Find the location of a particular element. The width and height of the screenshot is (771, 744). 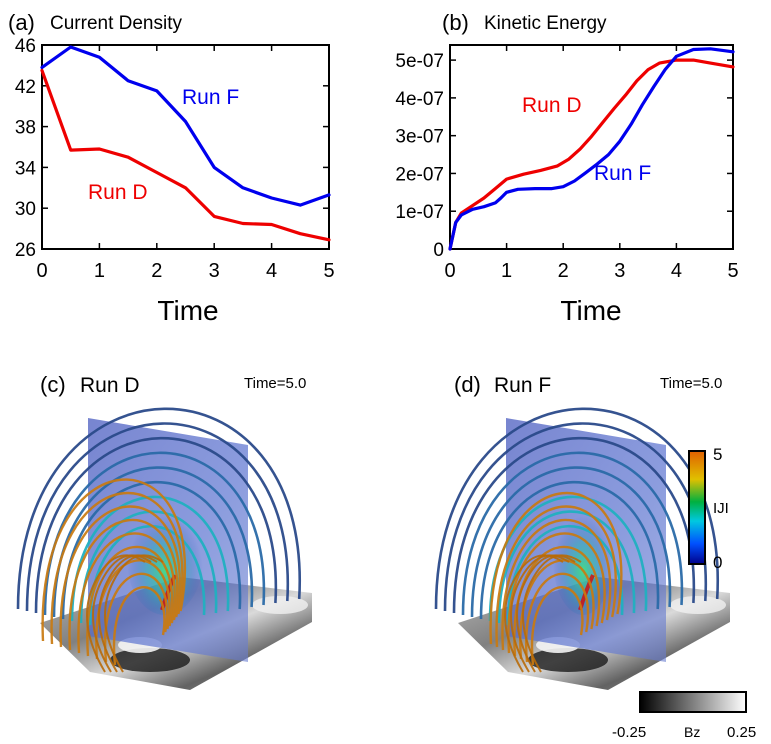

colorbar-j-gradient is located at coordinates (697, 507).